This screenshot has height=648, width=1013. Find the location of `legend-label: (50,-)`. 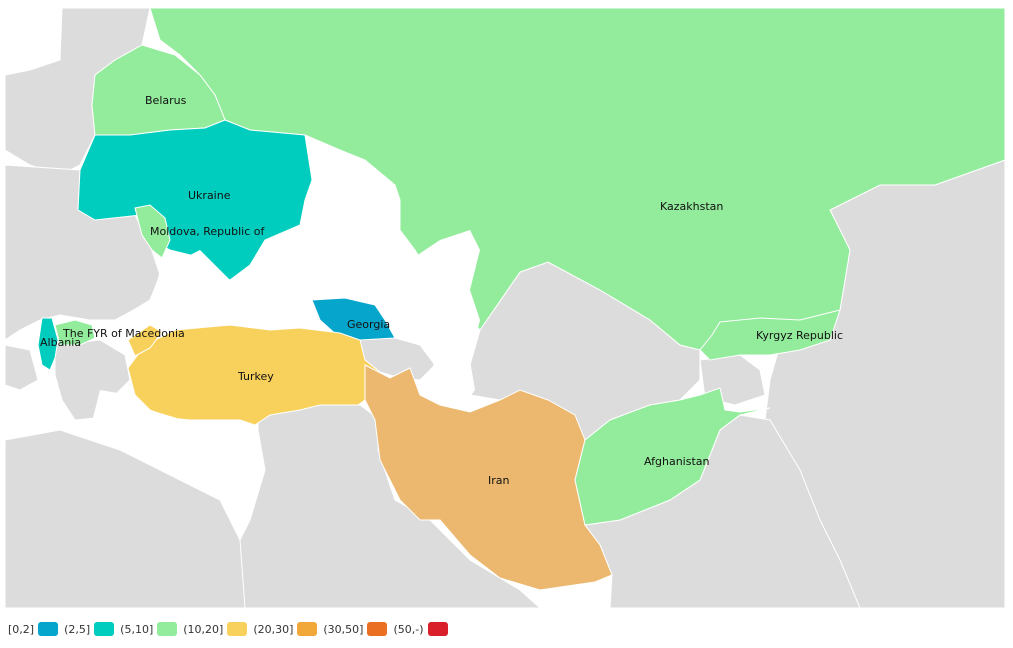

legend-label: (50,-) is located at coordinates (408, 629).